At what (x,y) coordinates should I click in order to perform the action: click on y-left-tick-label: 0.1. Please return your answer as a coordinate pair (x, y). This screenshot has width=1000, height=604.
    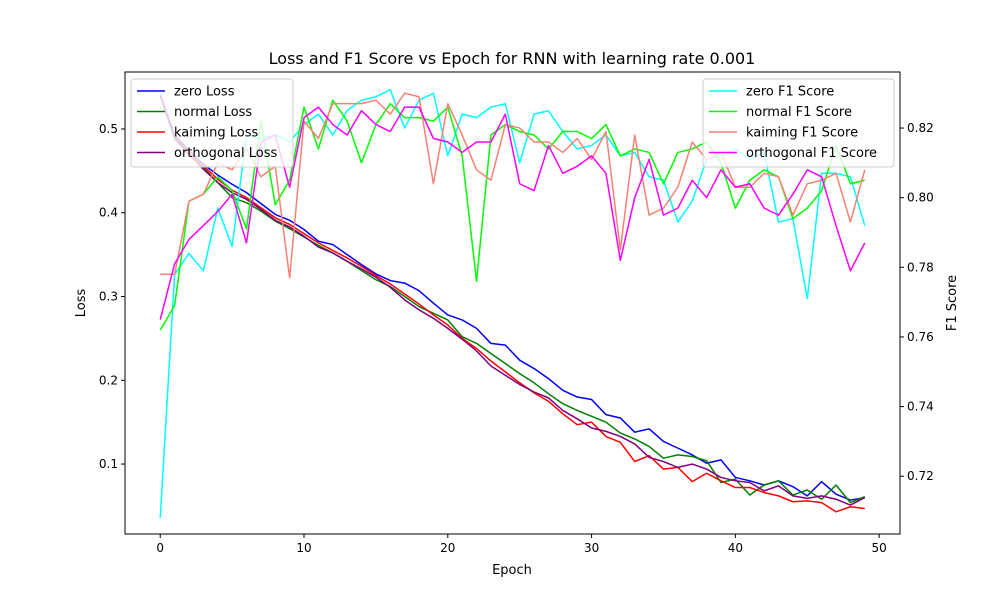
    Looking at the image, I should click on (108, 464).